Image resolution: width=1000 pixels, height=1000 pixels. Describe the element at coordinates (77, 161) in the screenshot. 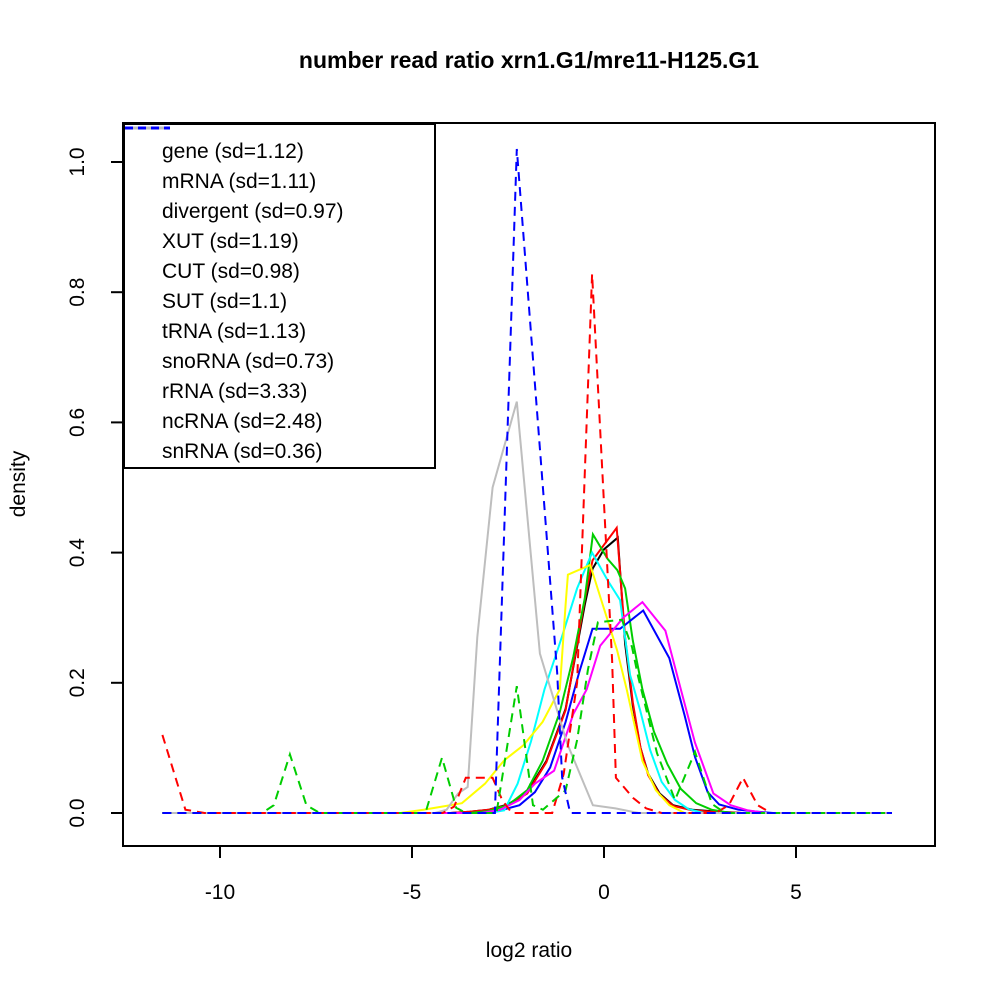

I see `y-tick-label: 1.0` at that location.